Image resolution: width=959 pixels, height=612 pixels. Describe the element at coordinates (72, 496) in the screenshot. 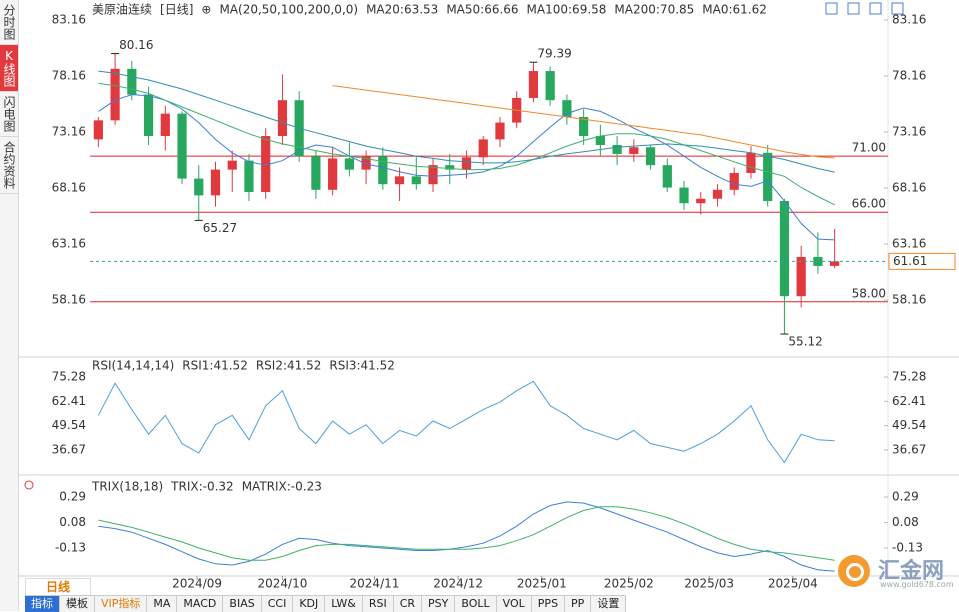

I see `y-tick-label: 0.29` at that location.